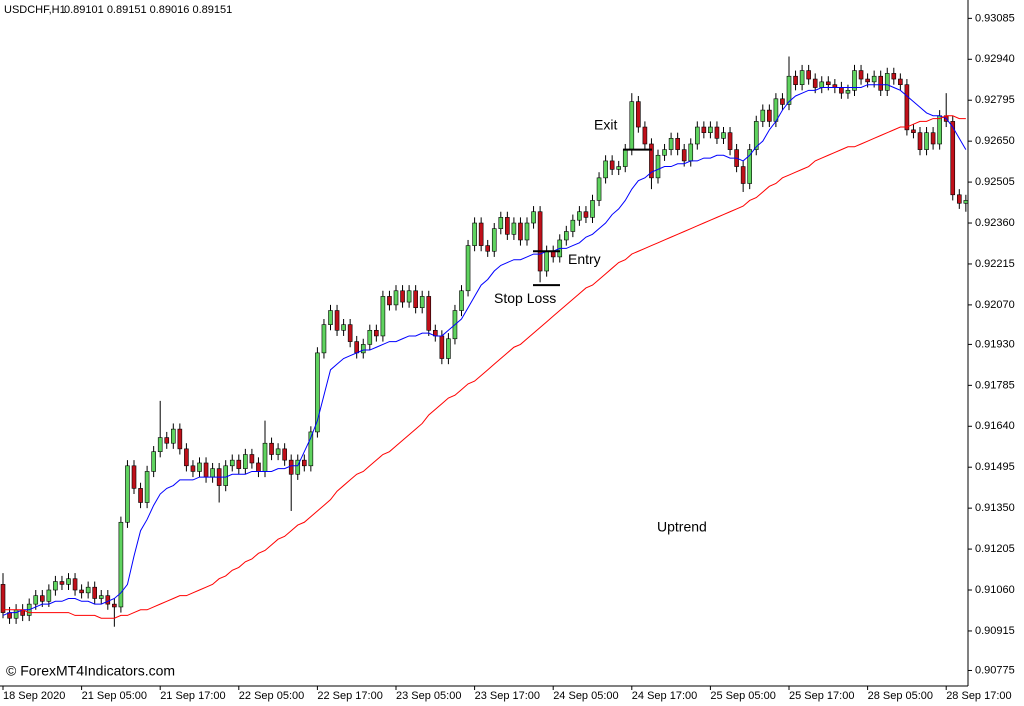  I want to click on x-tick-label: 21 Sep 17:00, so click(192, 696).